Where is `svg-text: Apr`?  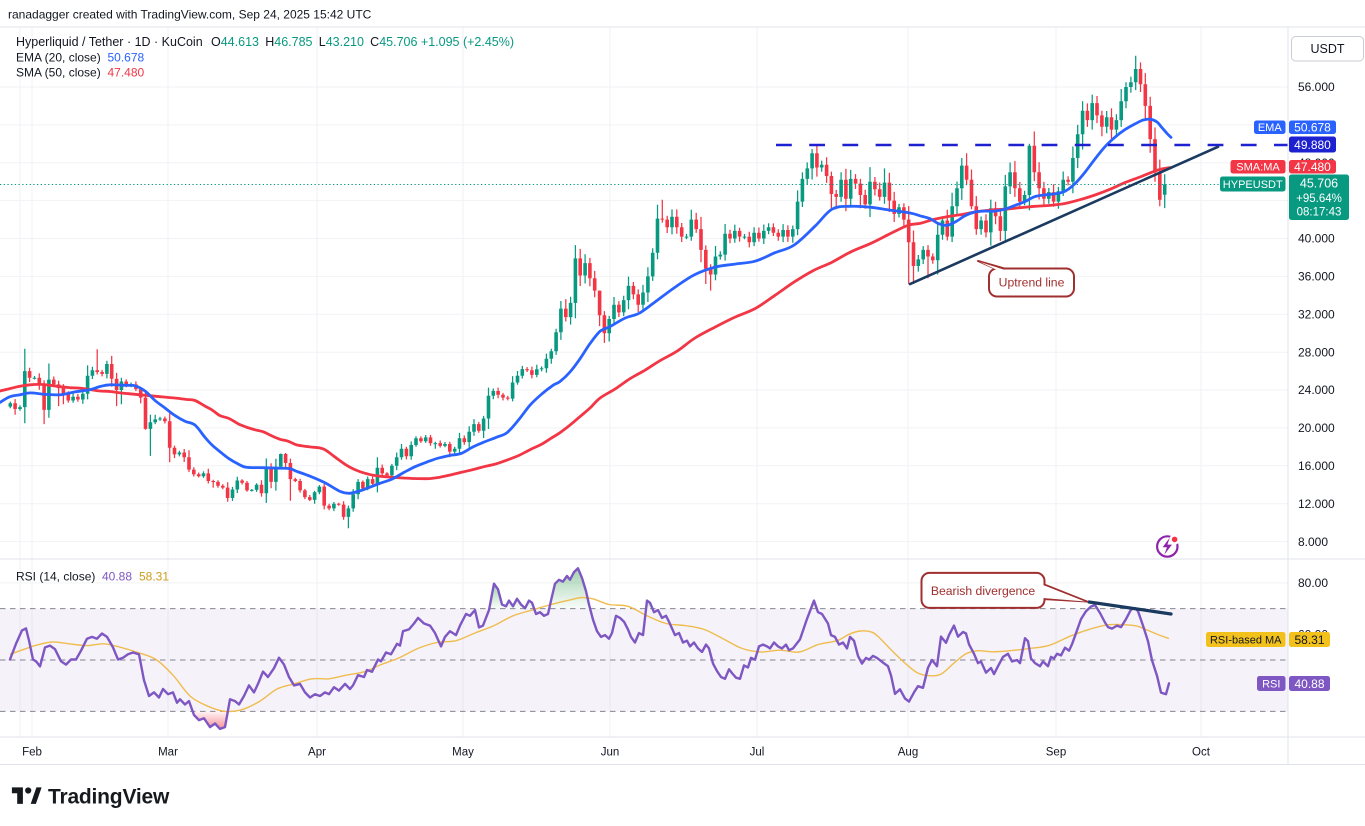
svg-text: Apr is located at coordinates (317, 753).